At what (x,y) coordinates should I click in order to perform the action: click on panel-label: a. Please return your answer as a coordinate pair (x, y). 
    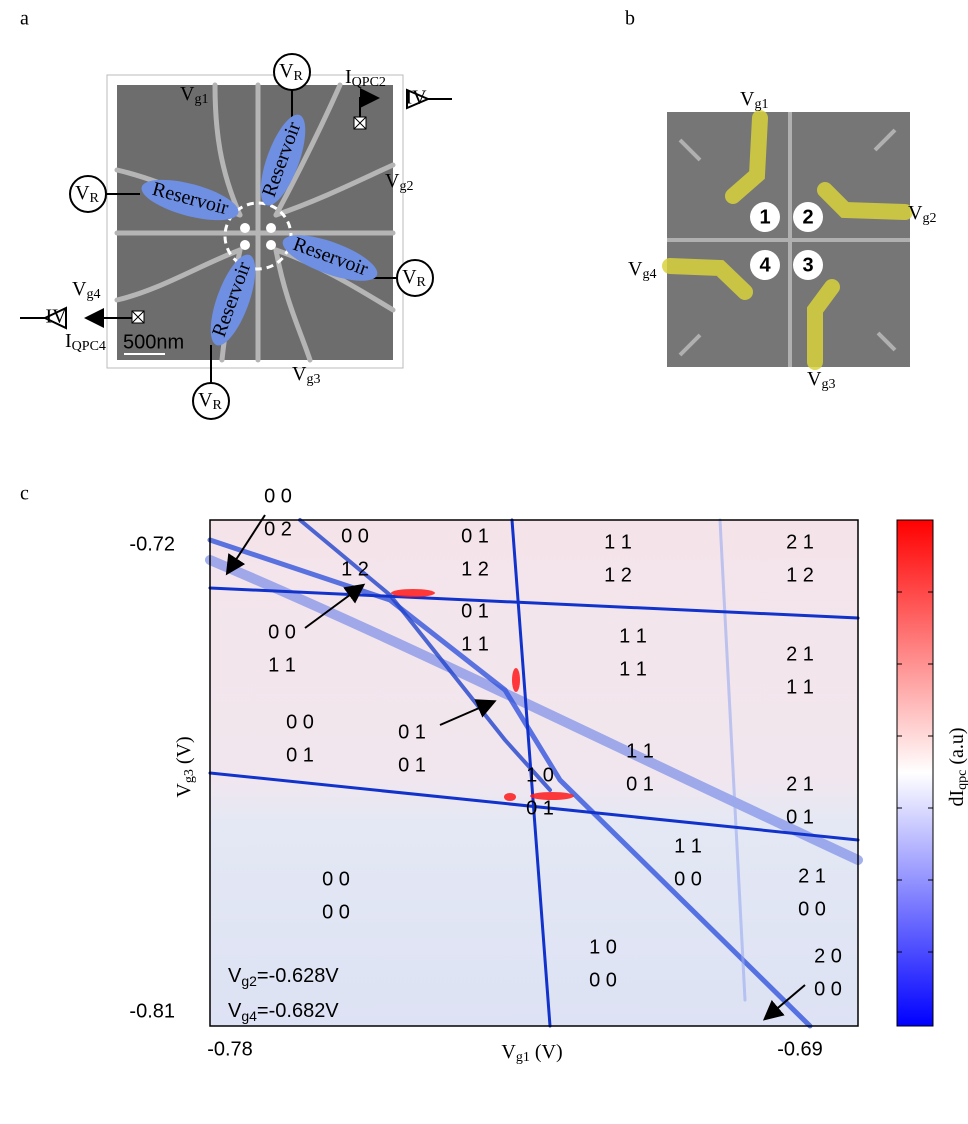
    Looking at the image, I should click on (24, 19).